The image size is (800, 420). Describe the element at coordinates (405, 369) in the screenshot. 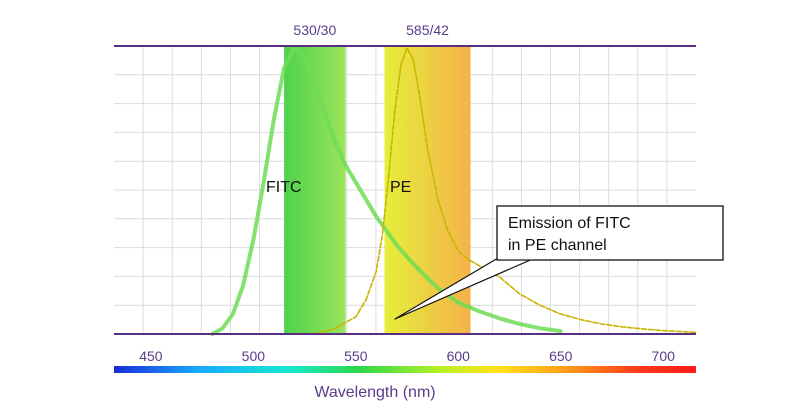

I see `color-spectrum-bar` at that location.